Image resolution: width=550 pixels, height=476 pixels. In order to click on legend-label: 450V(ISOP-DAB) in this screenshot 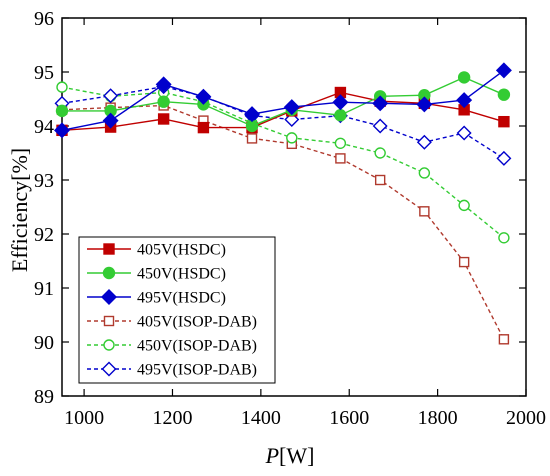, I will do `click(197, 346)`.